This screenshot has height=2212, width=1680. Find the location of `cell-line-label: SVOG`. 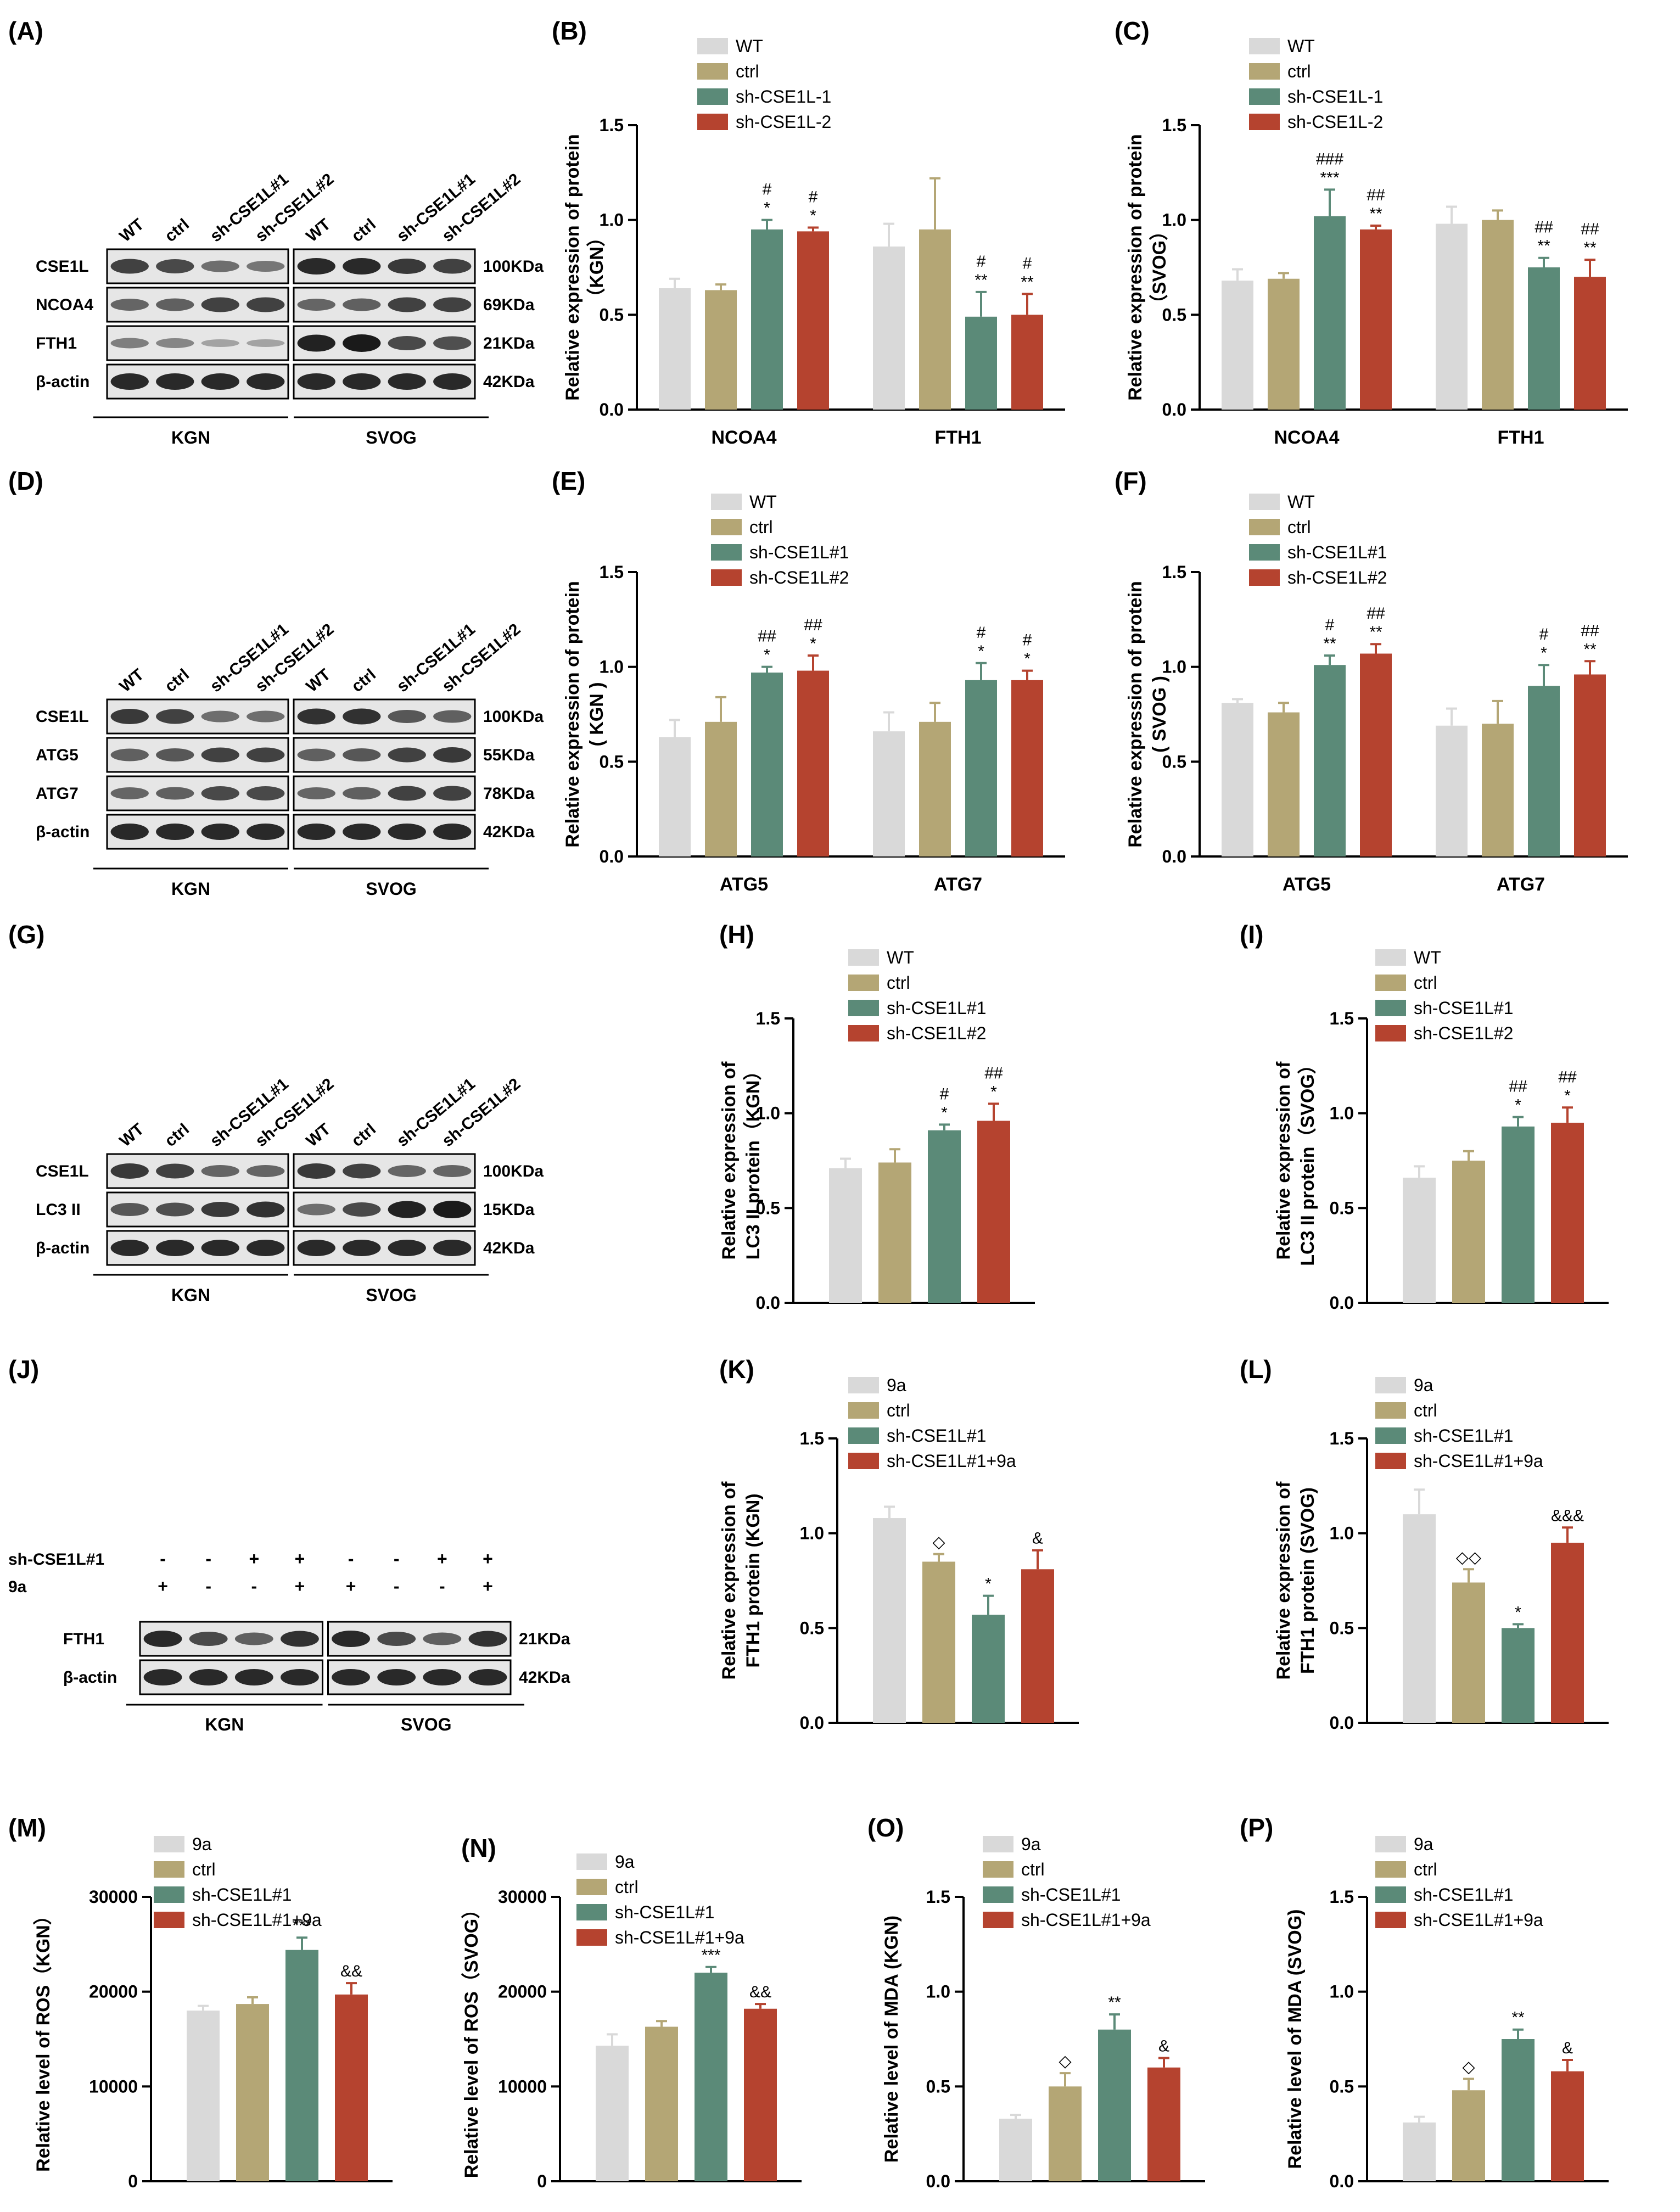

cell-line-label: SVOG is located at coordinates (391, 1295).